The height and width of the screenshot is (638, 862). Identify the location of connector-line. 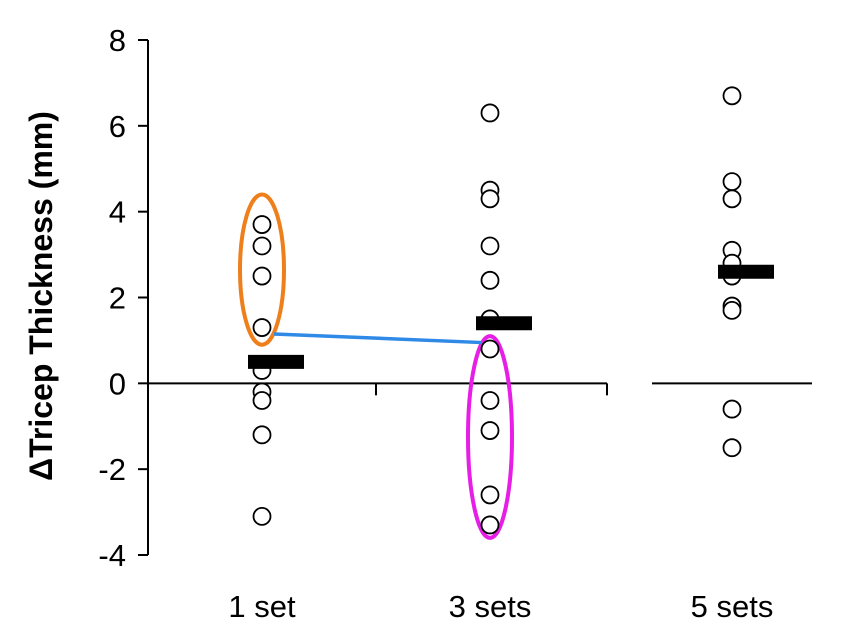
(378, 338).